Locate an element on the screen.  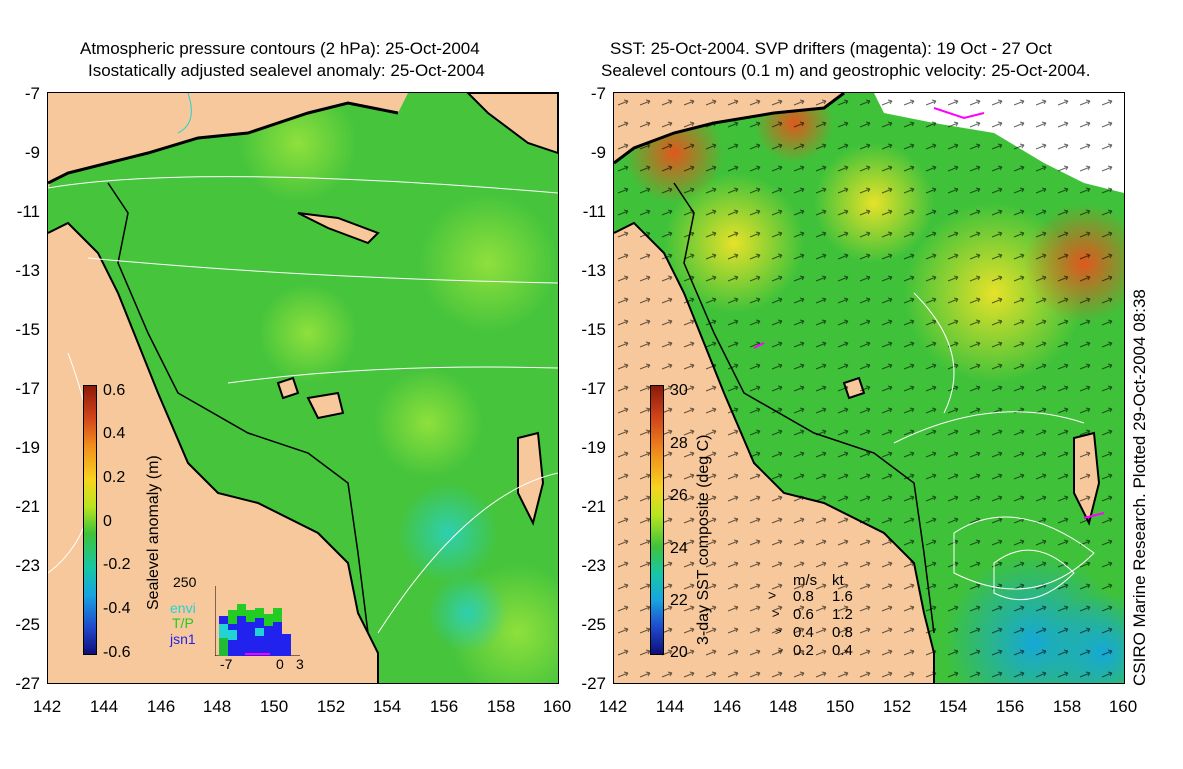
right-lon-2: 146 is located at coordinates (727, 706).